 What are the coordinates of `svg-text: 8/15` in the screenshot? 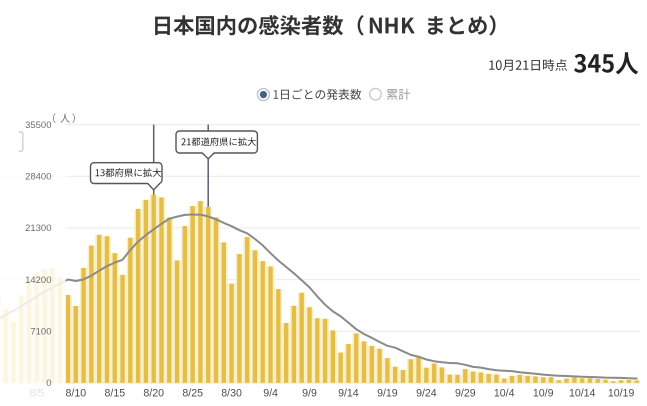 It's located at (114, 394).